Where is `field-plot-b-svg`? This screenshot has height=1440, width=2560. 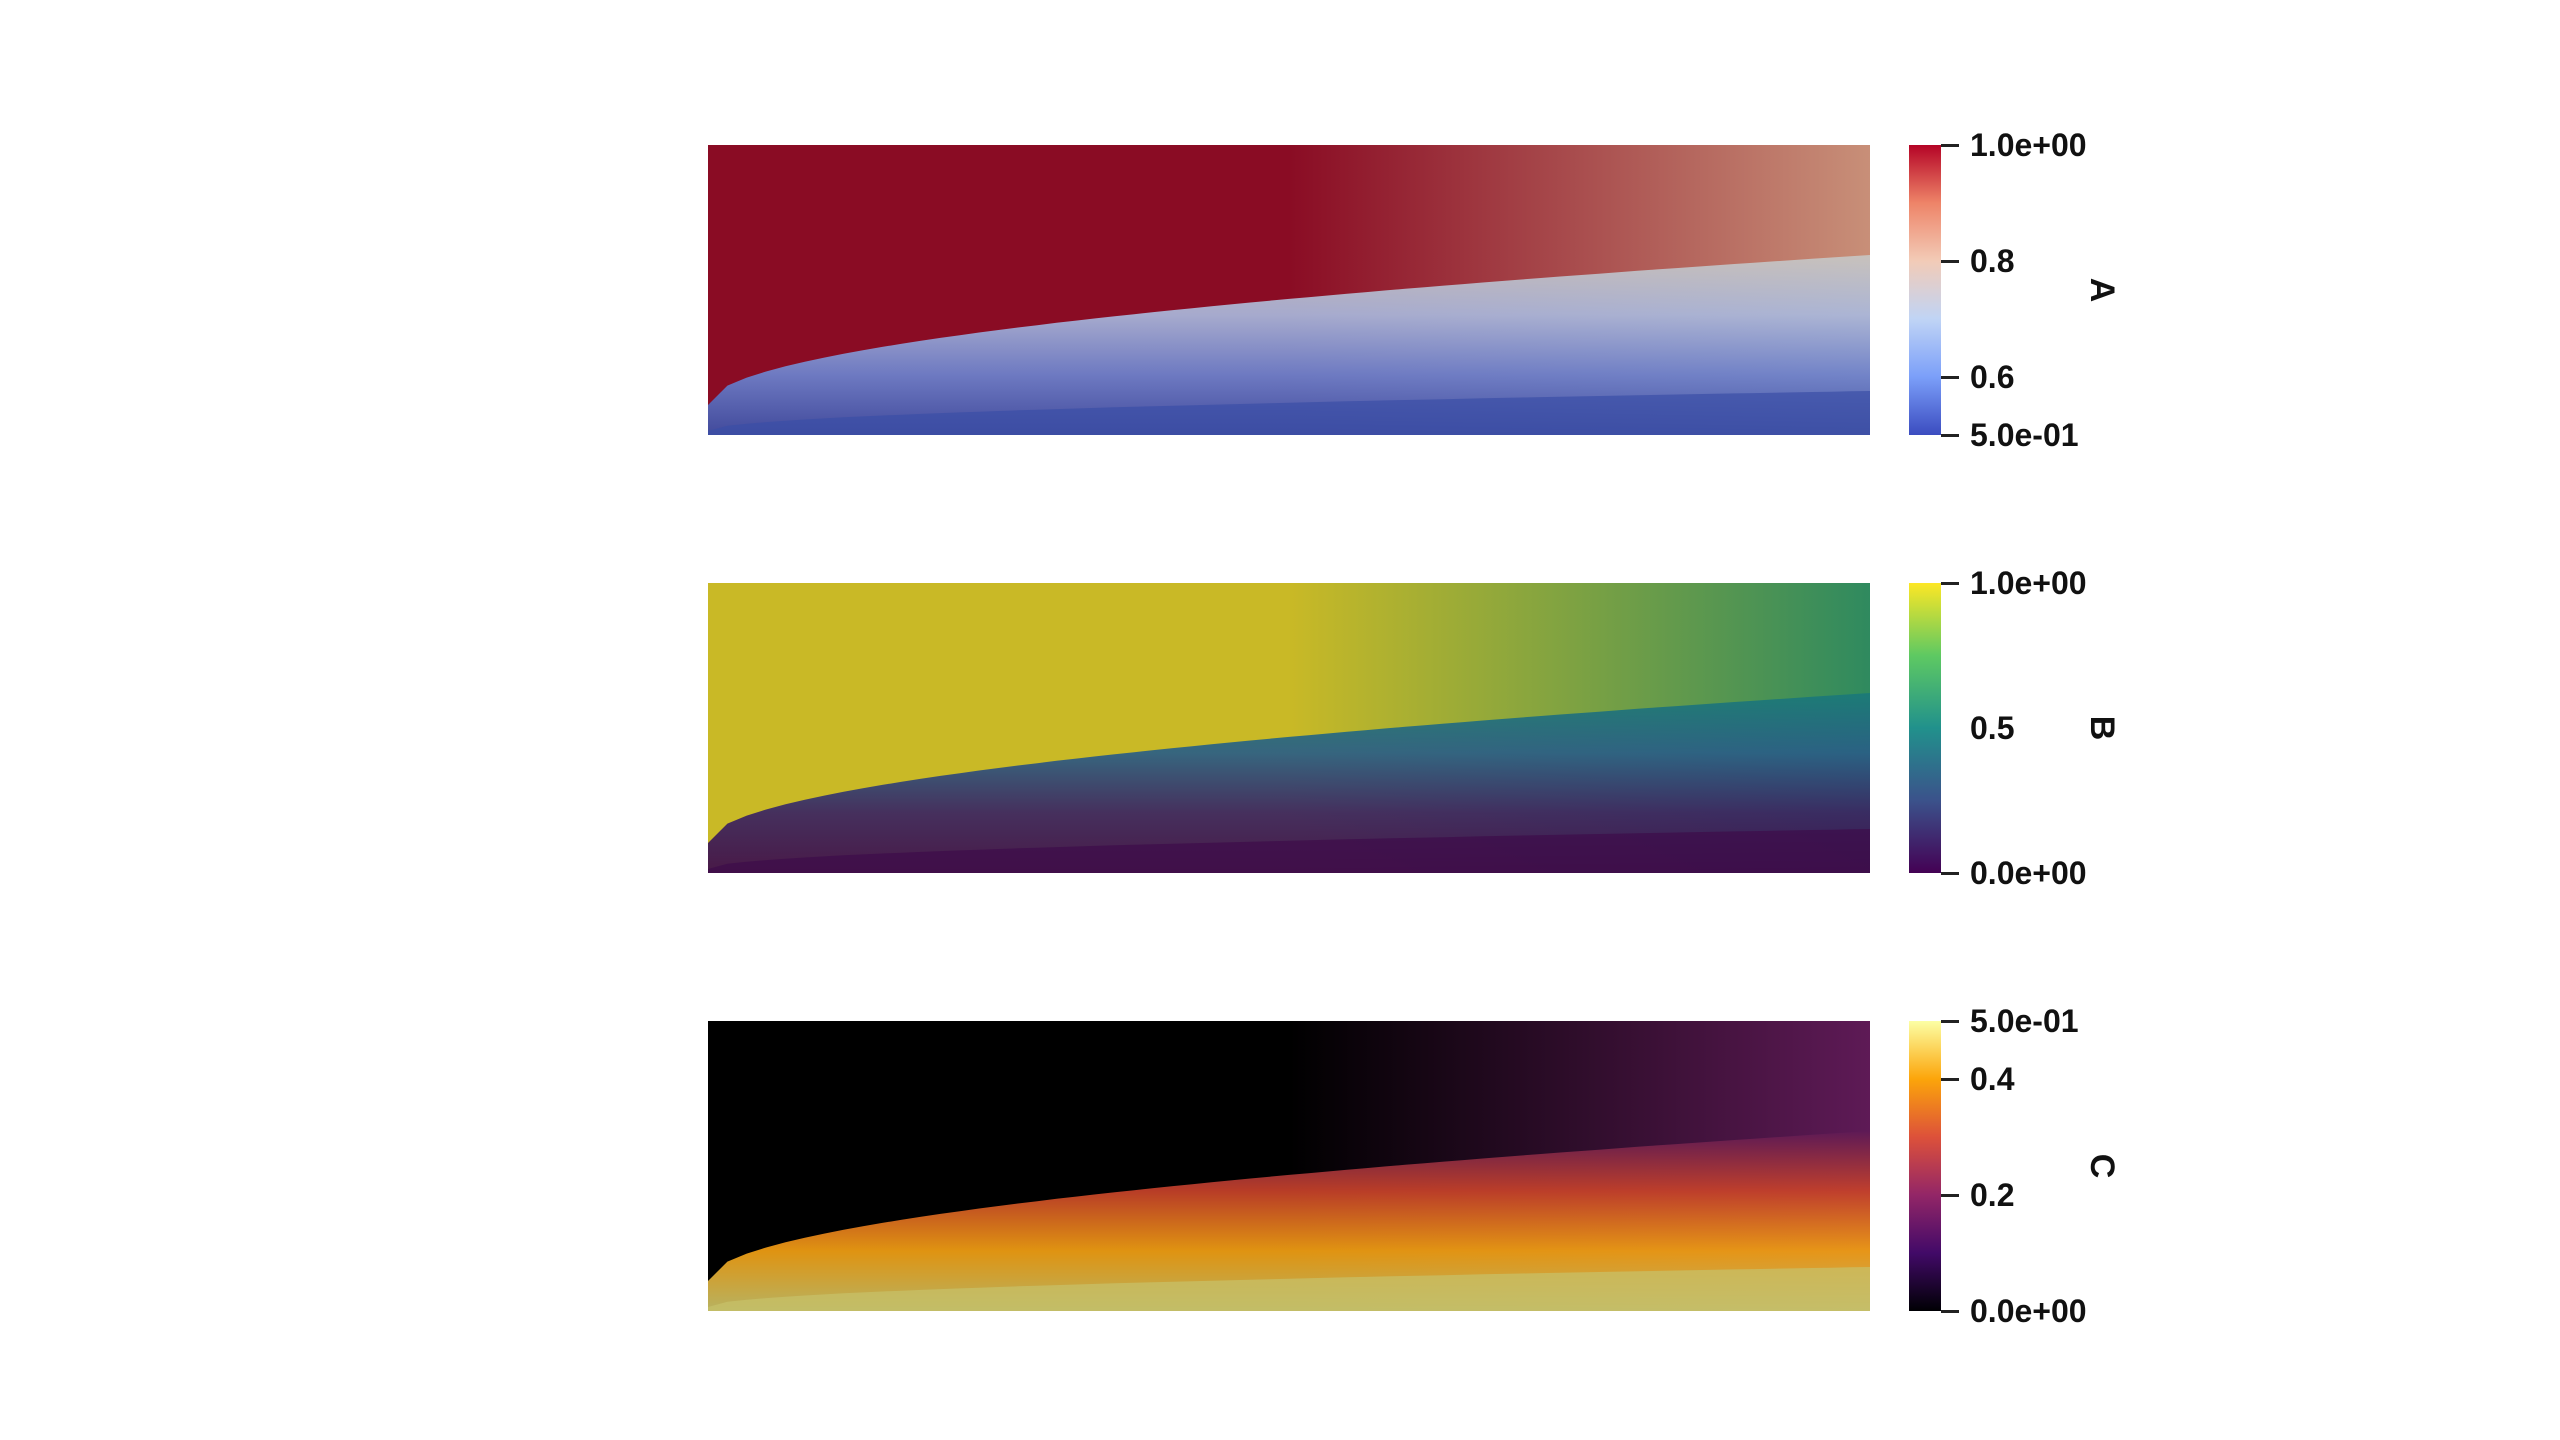
field-plot-b-svg is located at coordinates (1289, 728).